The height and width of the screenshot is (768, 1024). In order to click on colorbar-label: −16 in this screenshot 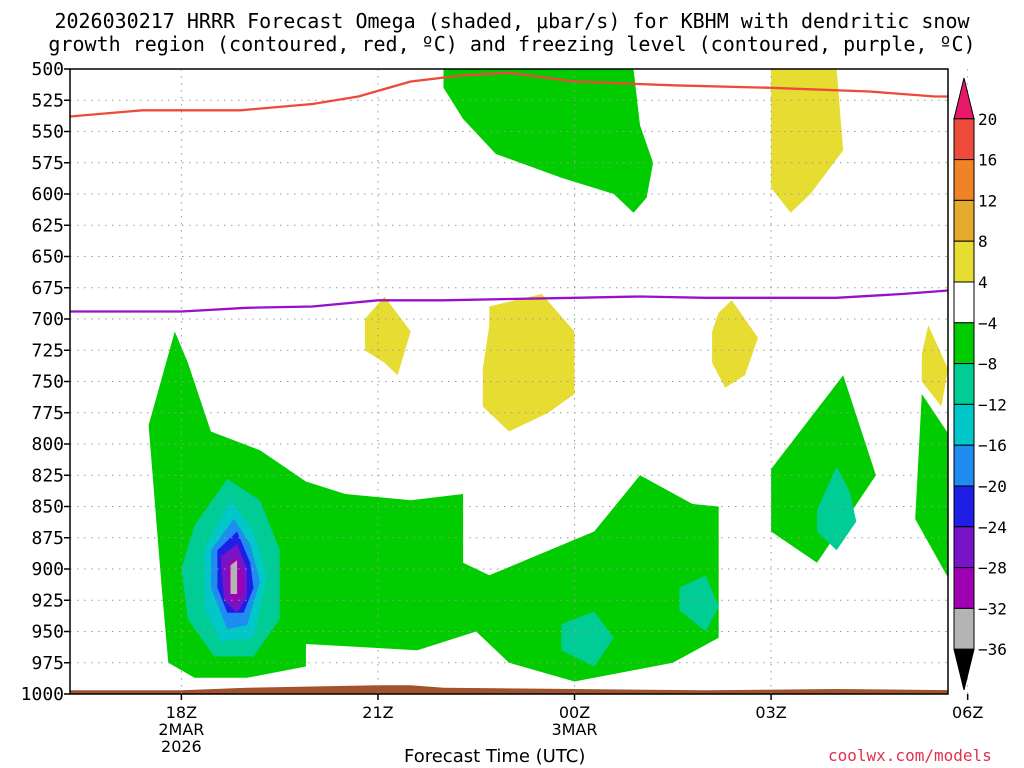, I will do `click(992, 445)`.